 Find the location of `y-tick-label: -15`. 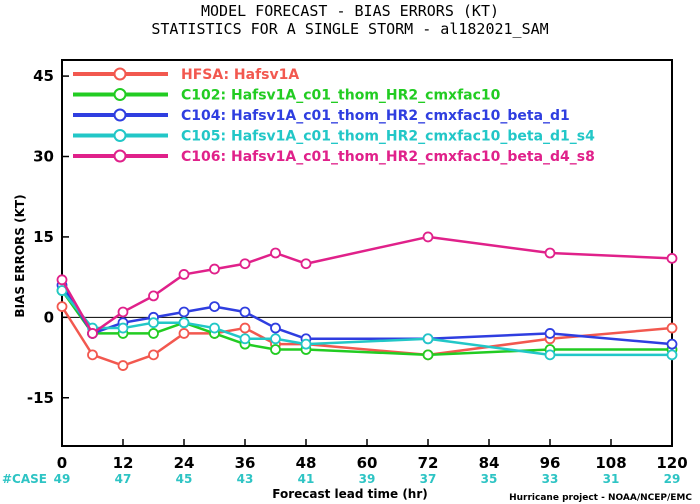

y-tick-label: -15 is located at coordinates (40, 398).